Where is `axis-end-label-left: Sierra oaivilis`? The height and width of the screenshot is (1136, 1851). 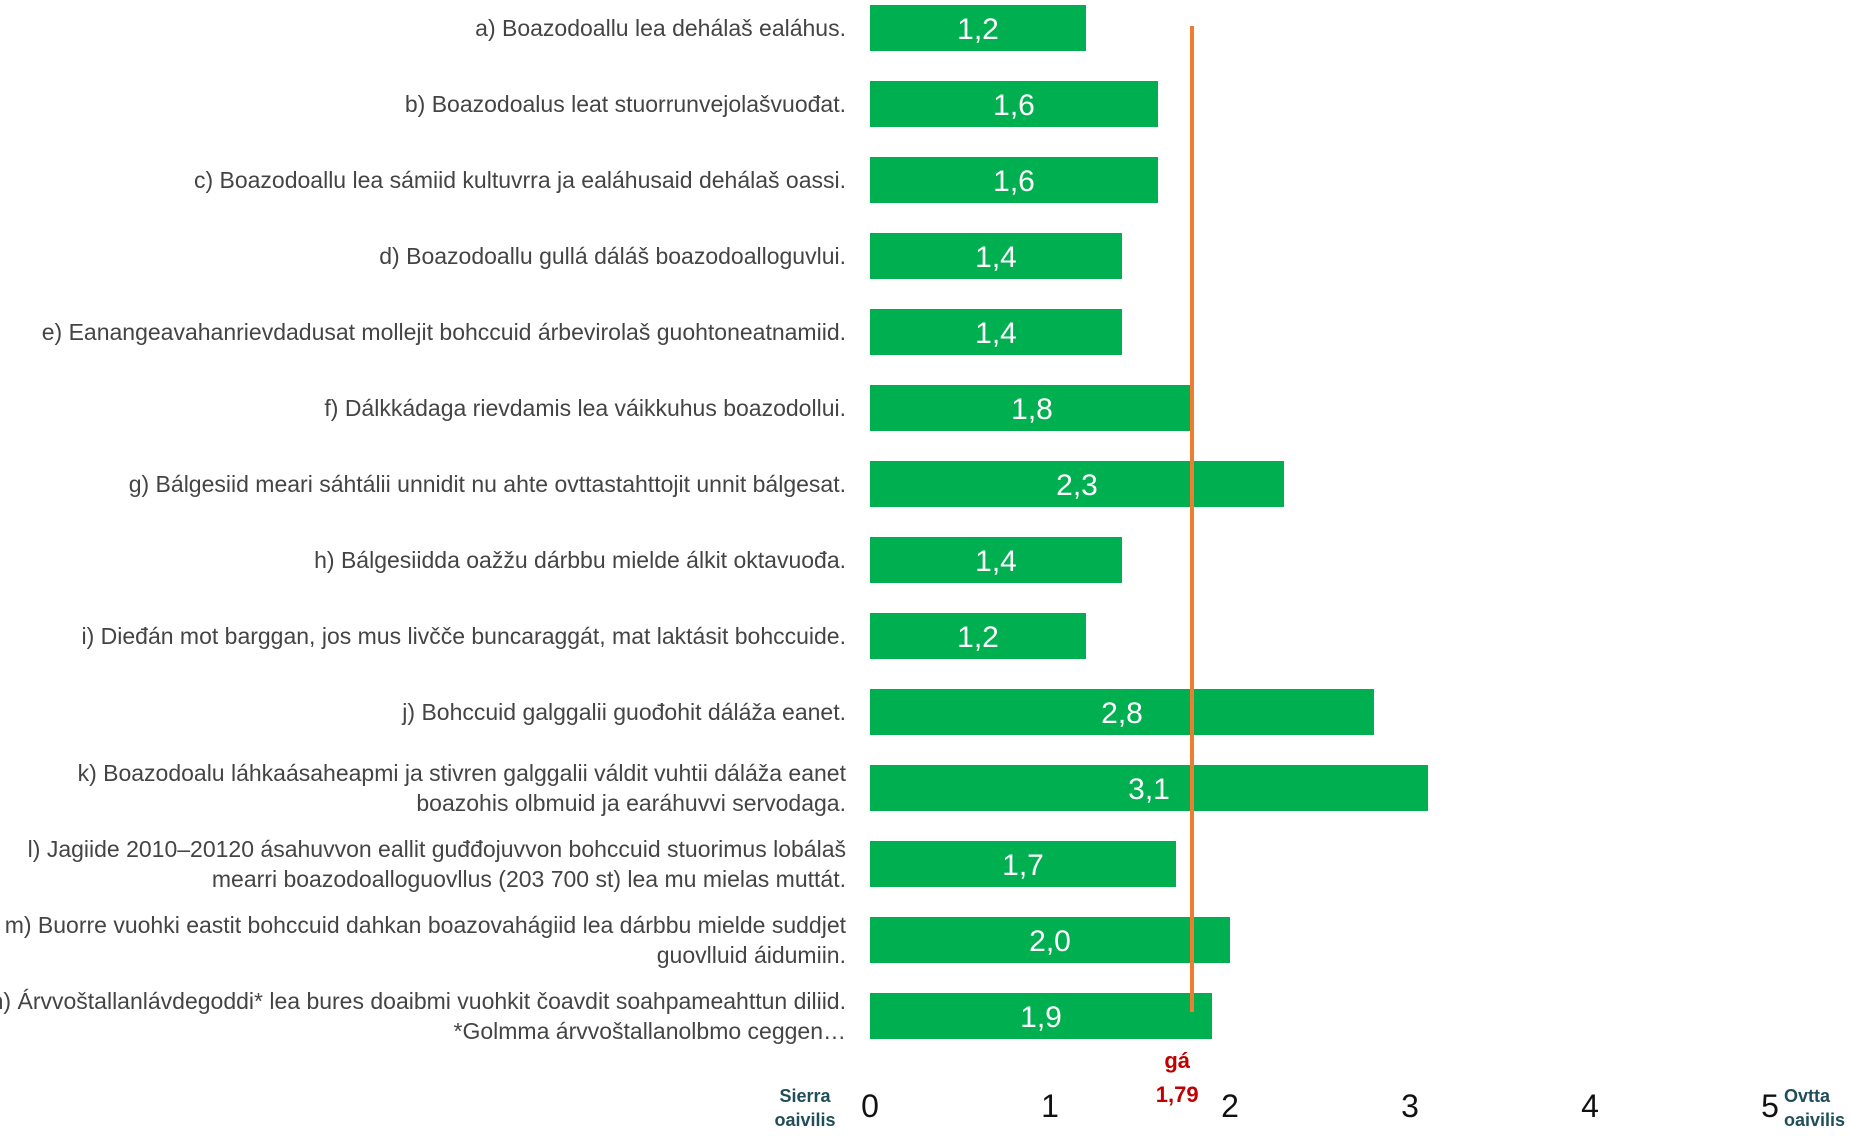 axis-end-label-left: Sierra oaivilis is located at coordinates (805, 1108).